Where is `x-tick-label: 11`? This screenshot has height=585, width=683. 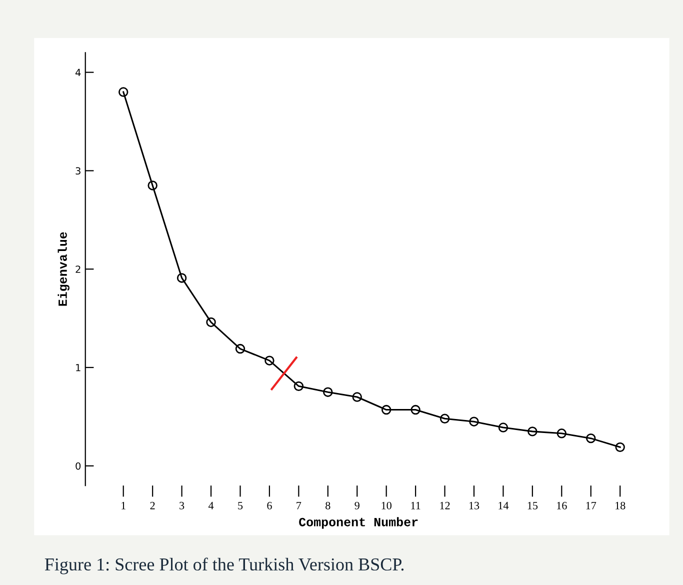 x-tick-label: 11 is located at coordinates (415, 506).